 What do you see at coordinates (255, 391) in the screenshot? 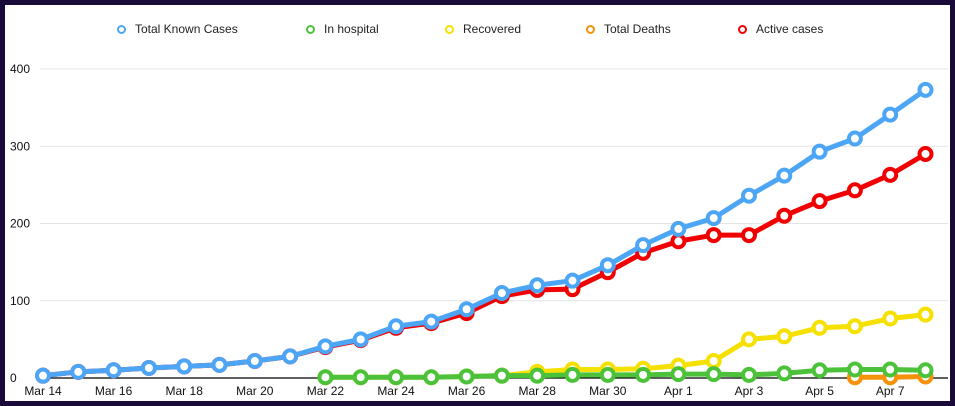
I see `x-tick-label: Mar 20` at bounding box center [255, 391].